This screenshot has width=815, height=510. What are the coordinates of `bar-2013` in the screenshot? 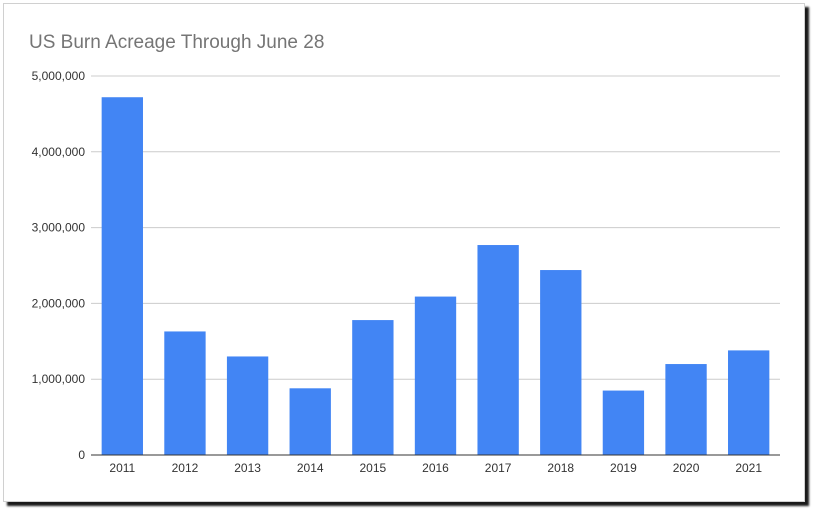 It's located at (247, 405).